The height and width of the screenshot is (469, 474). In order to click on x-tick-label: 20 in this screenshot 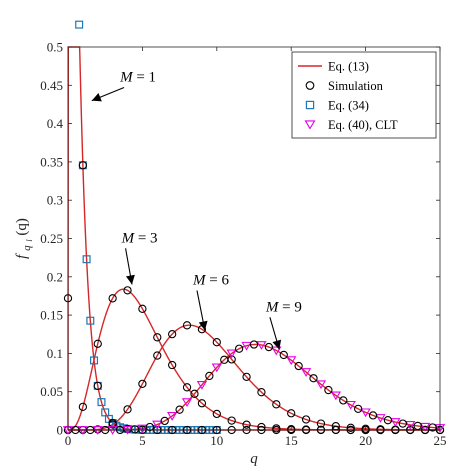, I will do `click(365, 440)`.